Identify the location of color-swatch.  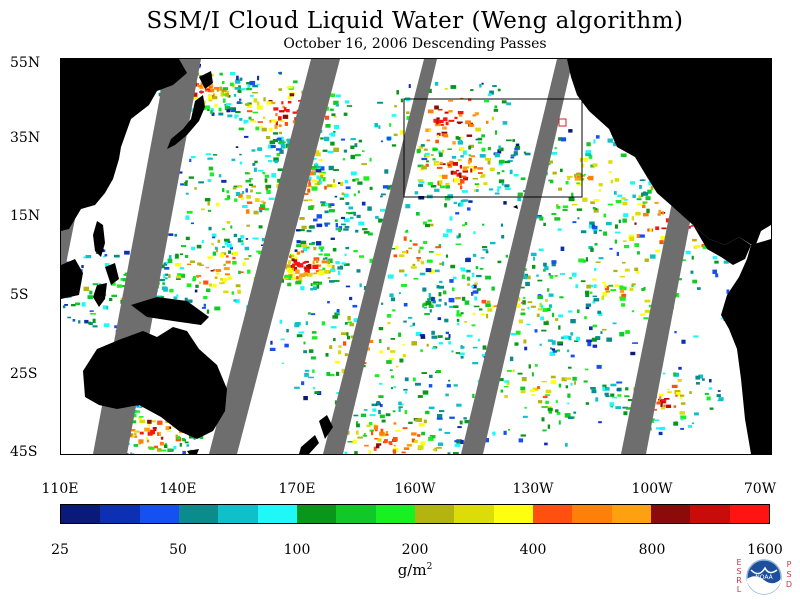
(395, 514).